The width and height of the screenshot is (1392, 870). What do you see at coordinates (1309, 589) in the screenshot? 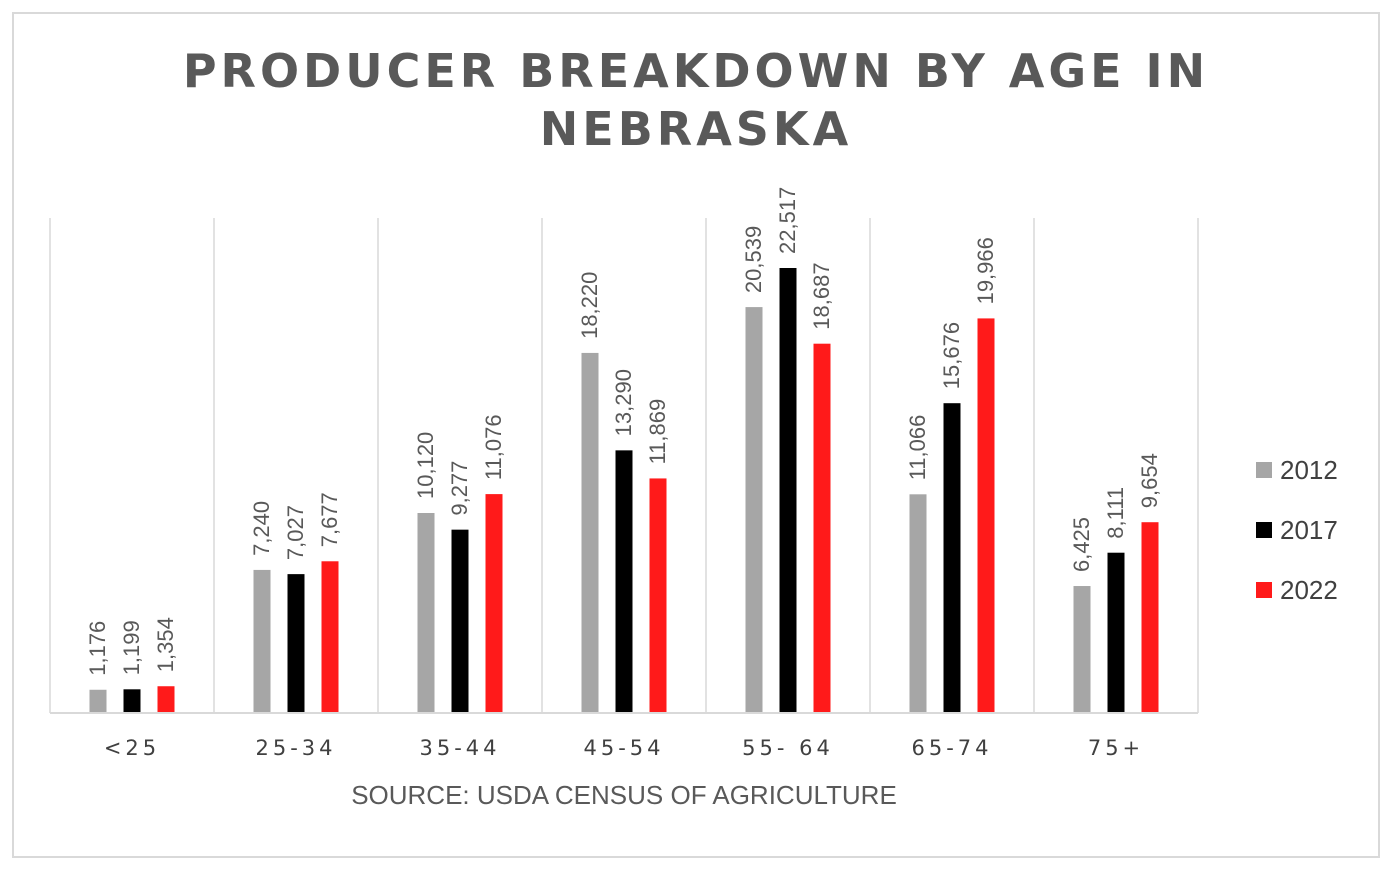
I see `legend-label: 2022` at bounding box center [1309, 589].